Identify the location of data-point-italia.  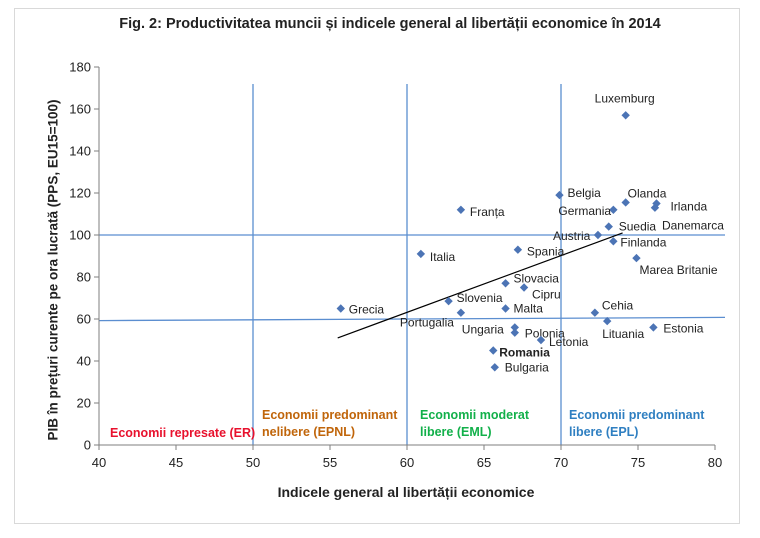
(421, 254).